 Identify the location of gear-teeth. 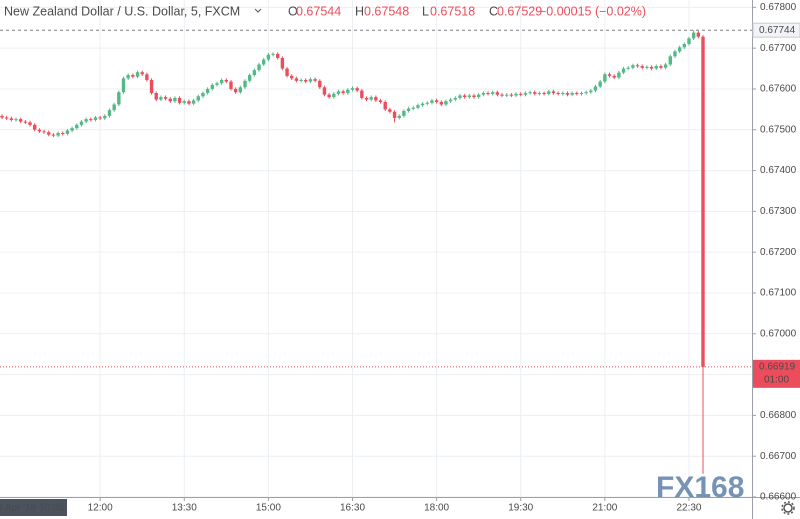
(788, 508).